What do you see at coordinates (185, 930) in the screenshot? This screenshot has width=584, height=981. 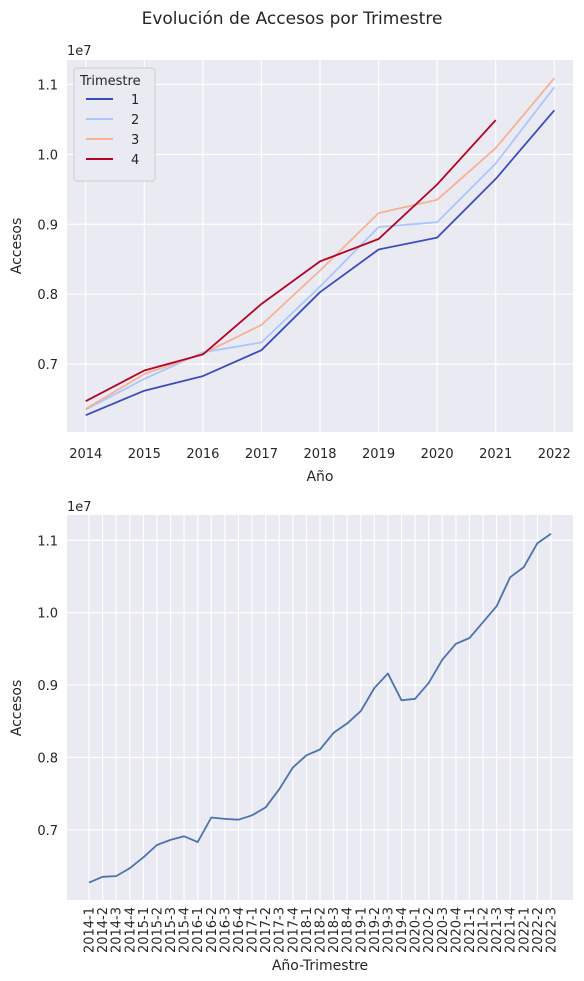 I see `x-tick-label: 2015-4` at bounding box center [185, 930].